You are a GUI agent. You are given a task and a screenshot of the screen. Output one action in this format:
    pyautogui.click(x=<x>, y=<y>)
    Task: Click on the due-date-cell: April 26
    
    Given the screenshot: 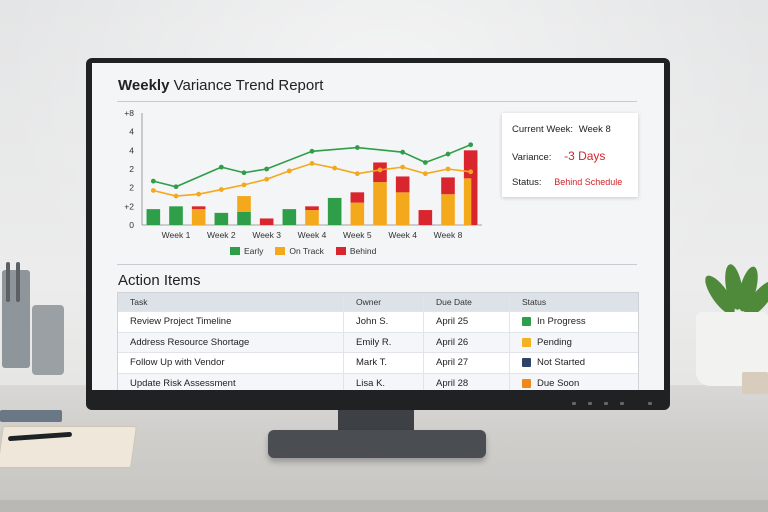 What is the action you would take?
    pyautogui.click(x=466, y=342)
    